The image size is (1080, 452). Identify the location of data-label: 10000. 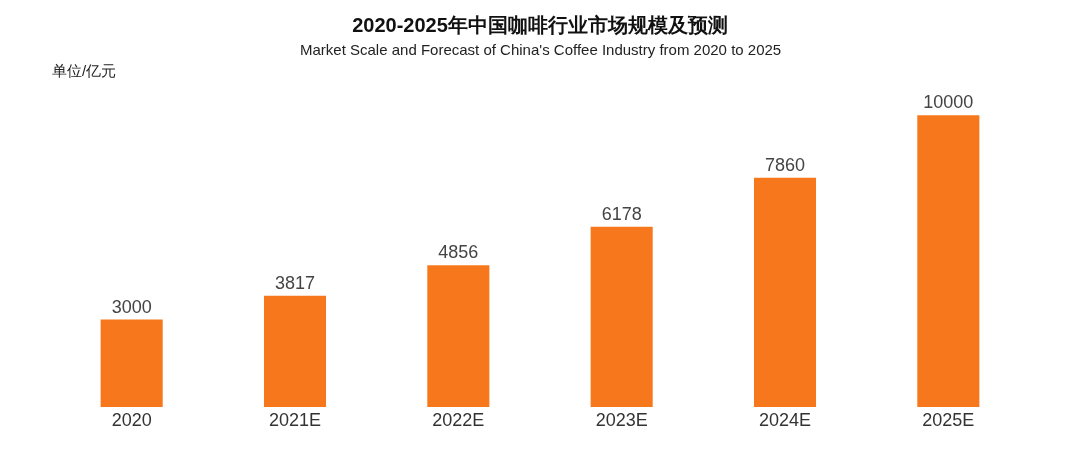
(948, 102).